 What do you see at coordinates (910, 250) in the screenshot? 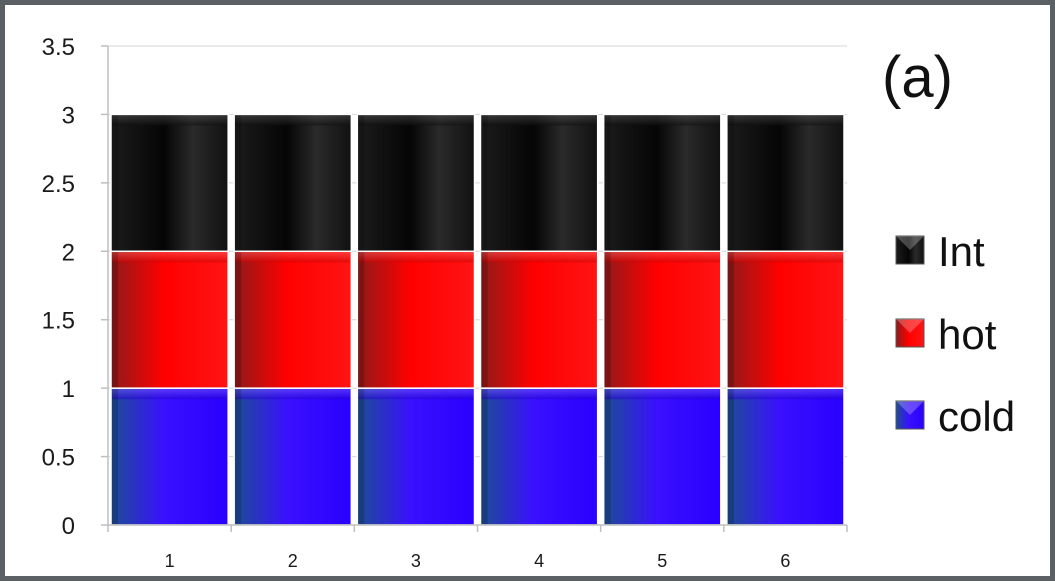
I see `legend-swatch-Int` at bounding box center [910, 250].